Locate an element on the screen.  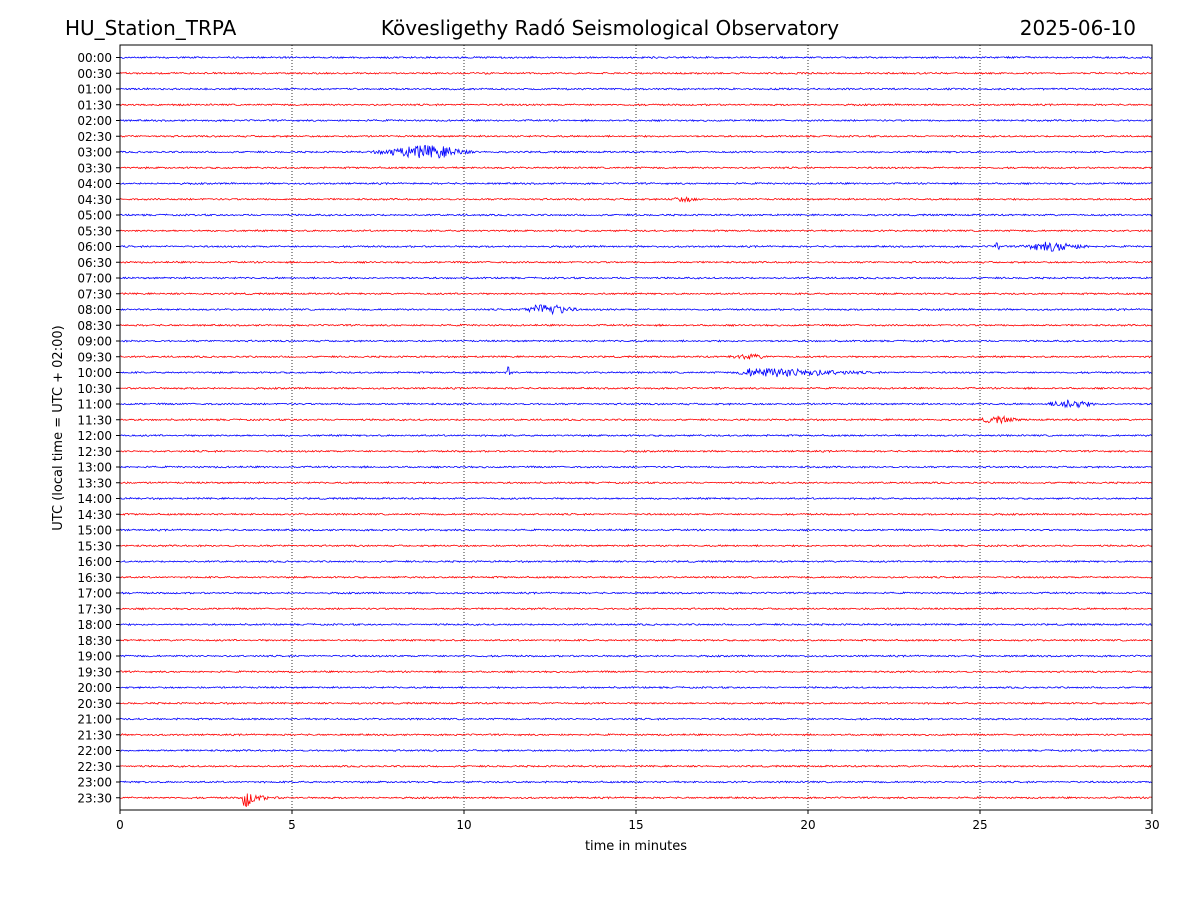
y-tick-label: 06:00 is located at coordinates (94, 247).